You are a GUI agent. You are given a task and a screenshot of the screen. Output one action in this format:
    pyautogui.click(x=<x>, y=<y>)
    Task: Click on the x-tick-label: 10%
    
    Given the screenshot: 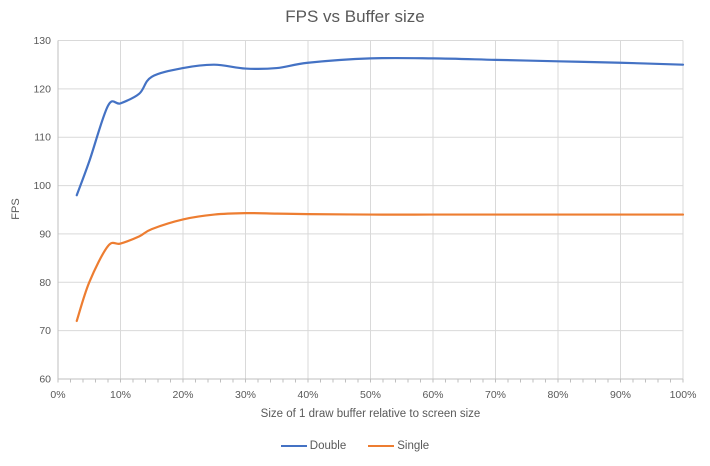 What is the action you would take?
    pyautogui.click(x=120, y=395)
    